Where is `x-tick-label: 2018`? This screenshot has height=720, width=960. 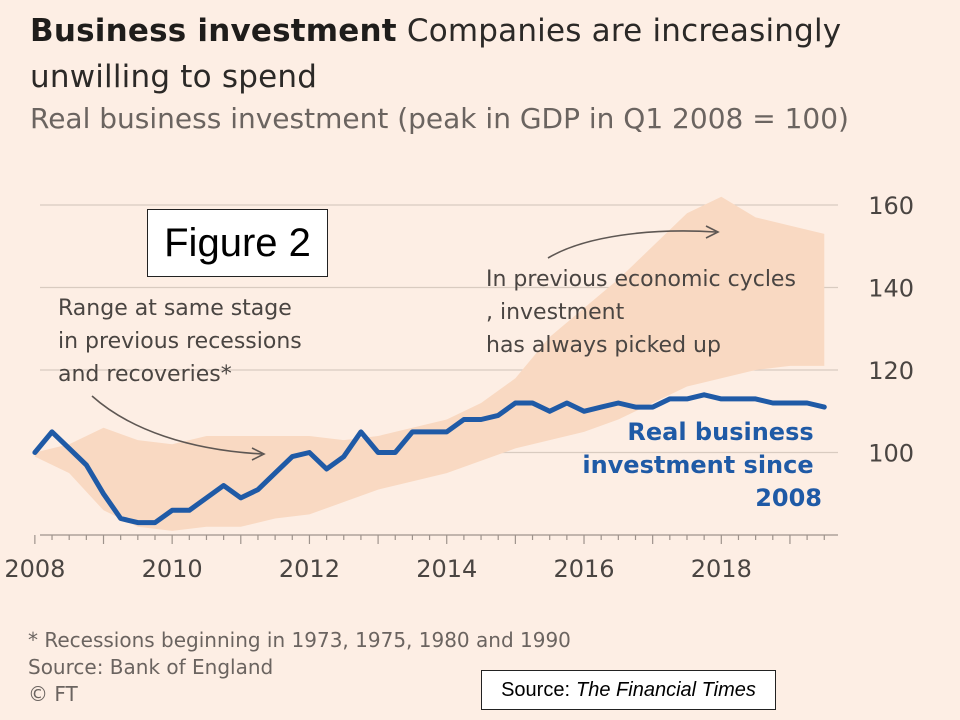
x-tick-label: 2018 is located at coordinates (721, 569).